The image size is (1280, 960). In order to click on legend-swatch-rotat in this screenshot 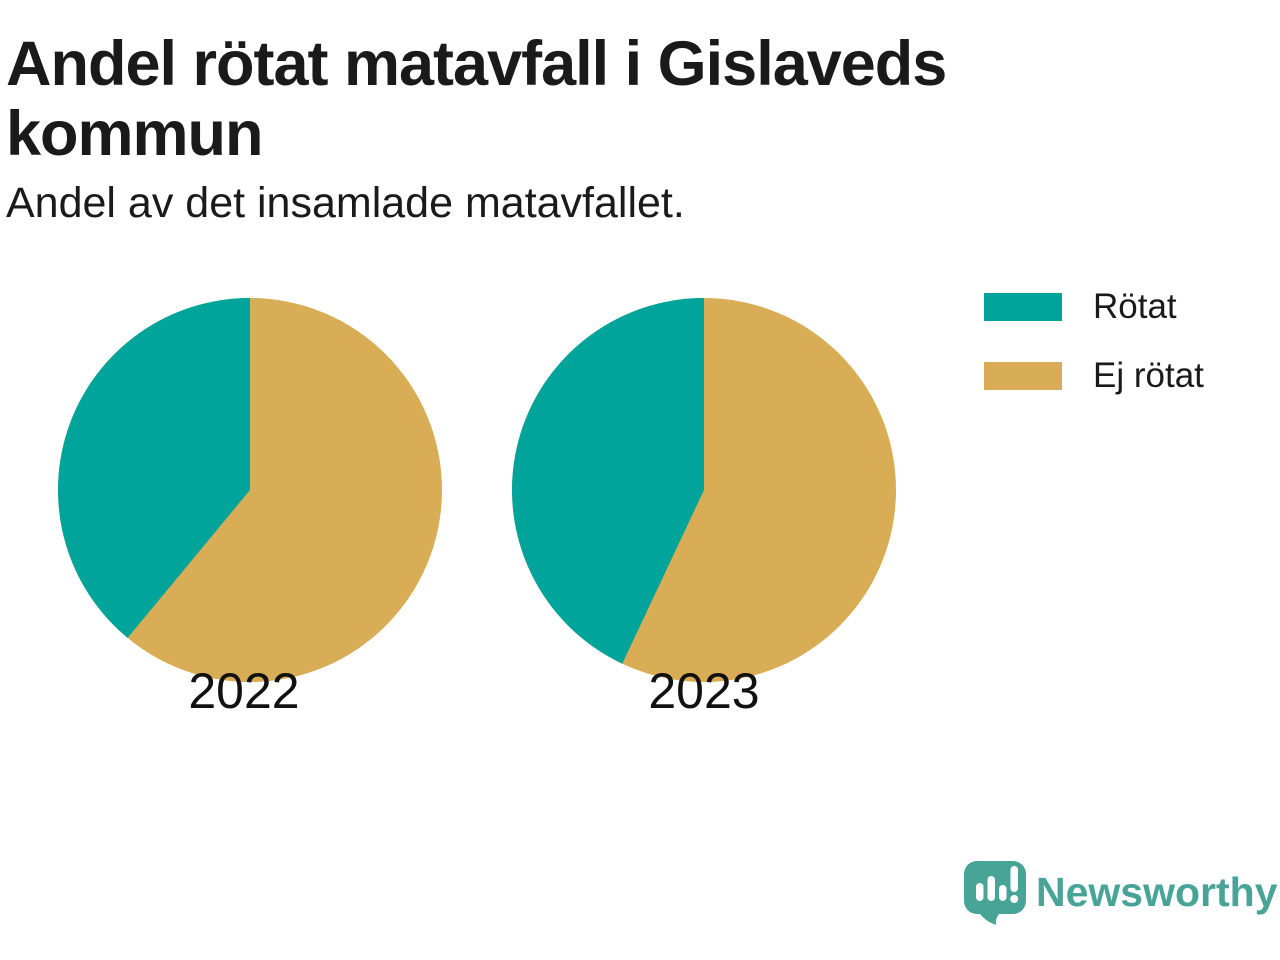, I will do `click(1023, 307)`.